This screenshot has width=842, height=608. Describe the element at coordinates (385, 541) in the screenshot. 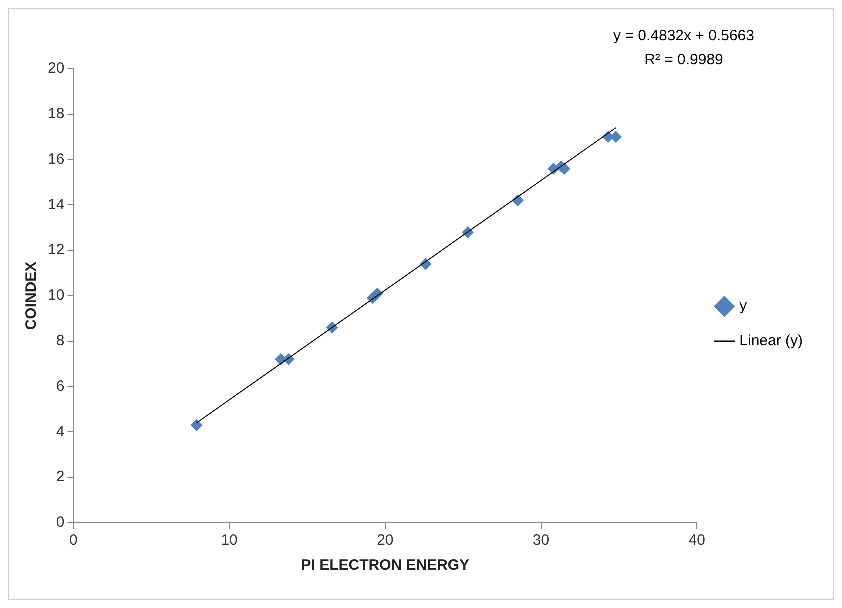

I see `x-tick-label: 20` at that location.